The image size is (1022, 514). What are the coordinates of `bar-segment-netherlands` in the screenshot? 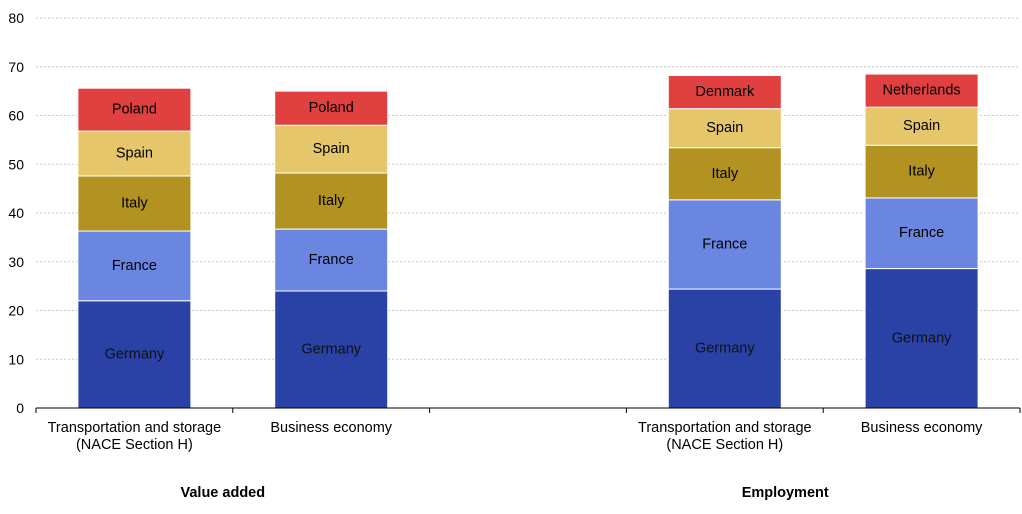 It's located at (921, 90).